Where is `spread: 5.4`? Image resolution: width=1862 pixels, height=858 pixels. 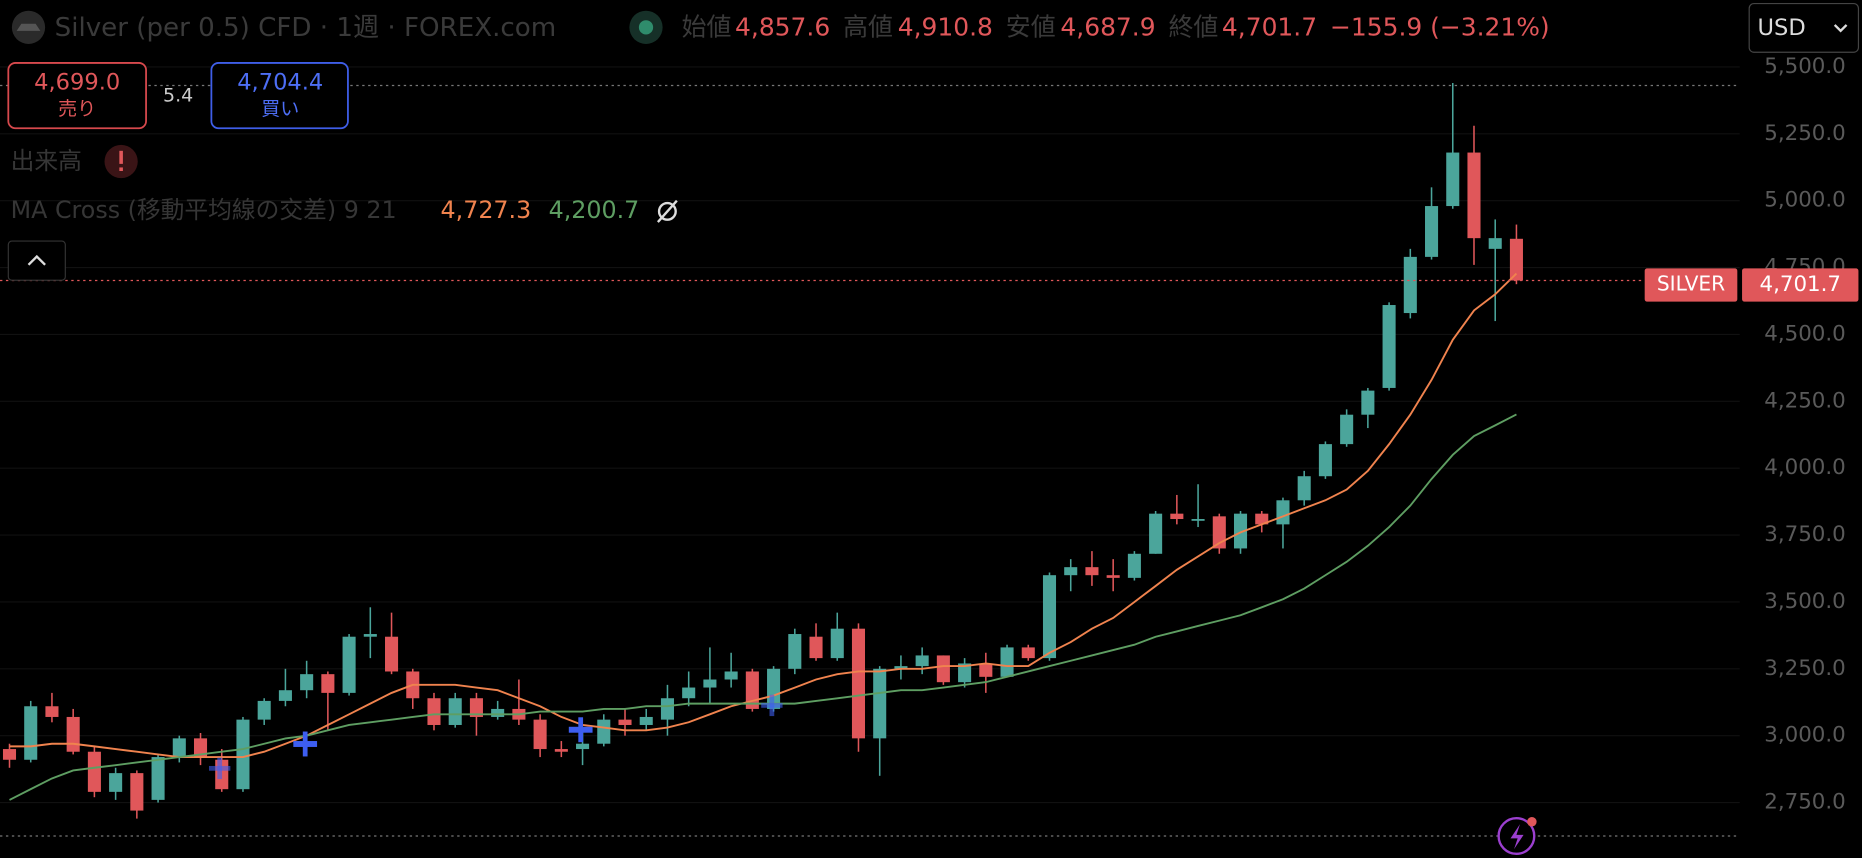 spread: 5.4 is located at coordinates (178, 96).